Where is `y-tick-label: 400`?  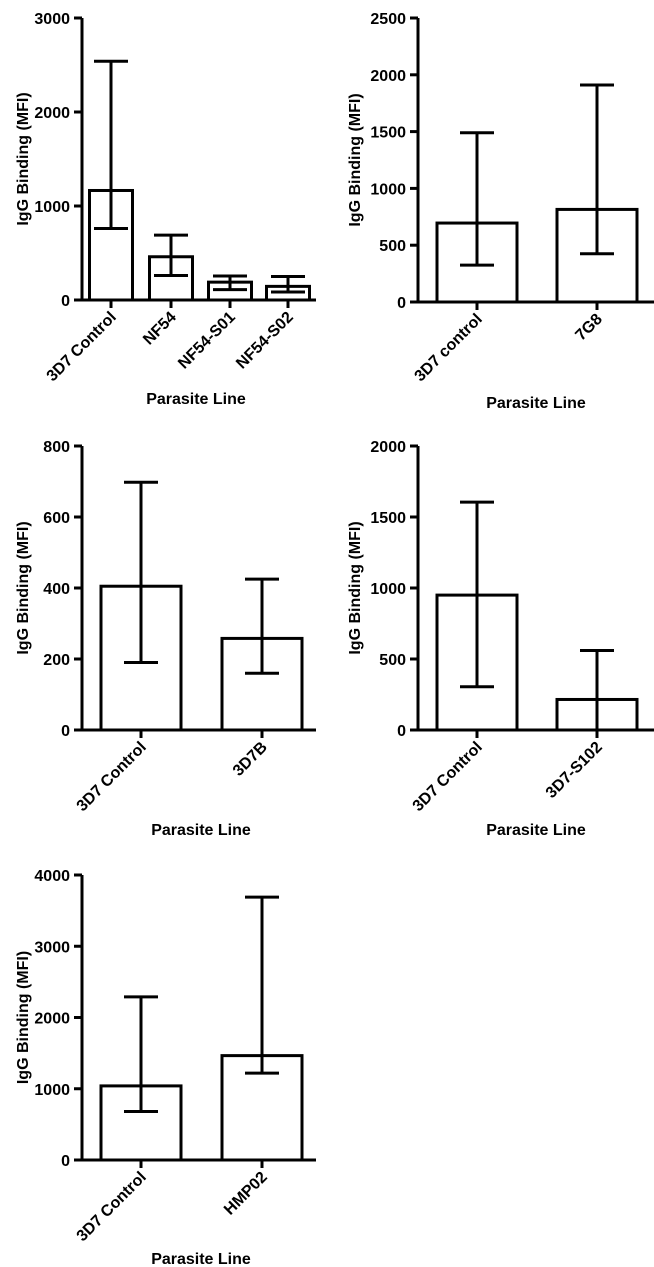
y-tick-label: 400 is located at coordinates (56, 589).